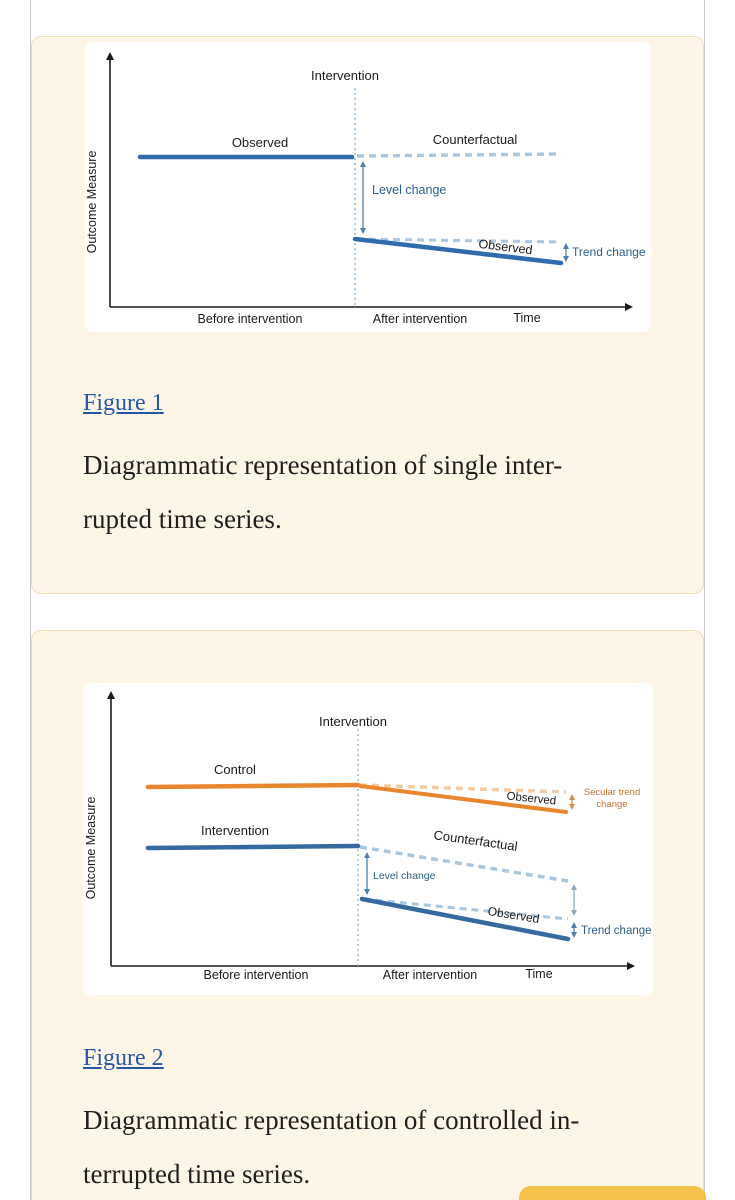  What do you see at coordinates (123, 403) in the screenshot?
I see `figure1-link: Figure 1` at bounding box center [123, 403].